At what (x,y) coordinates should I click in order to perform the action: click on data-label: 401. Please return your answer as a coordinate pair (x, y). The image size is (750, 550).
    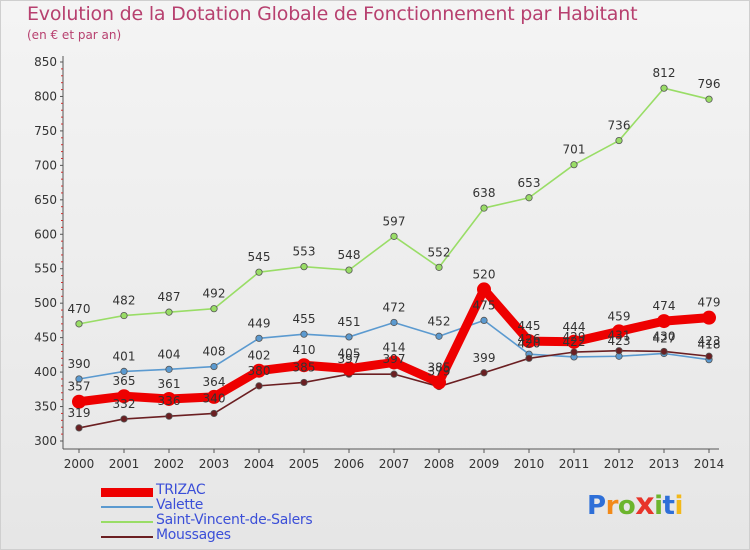
    Looking at the image, I should click on (124, 356).